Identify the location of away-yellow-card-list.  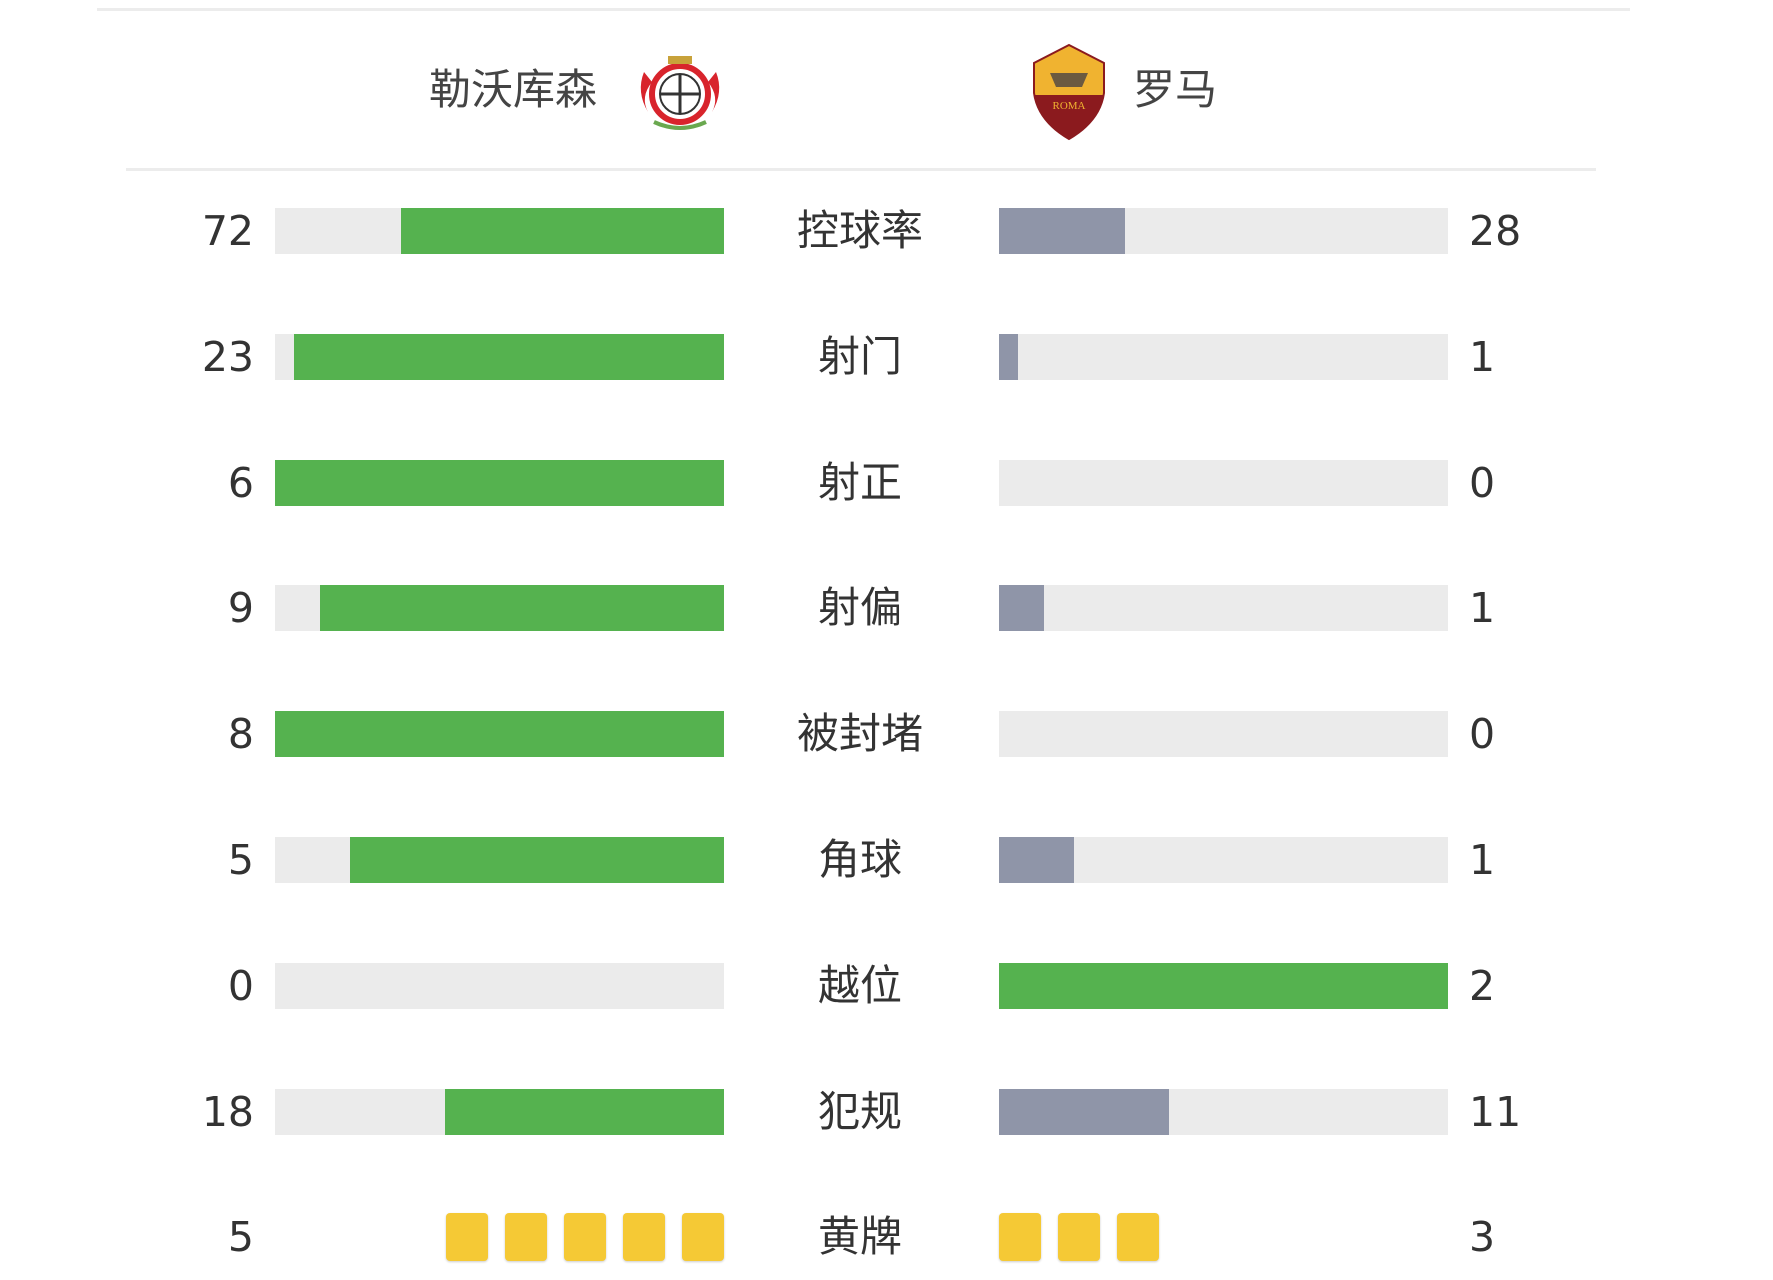
(1223, 1237).